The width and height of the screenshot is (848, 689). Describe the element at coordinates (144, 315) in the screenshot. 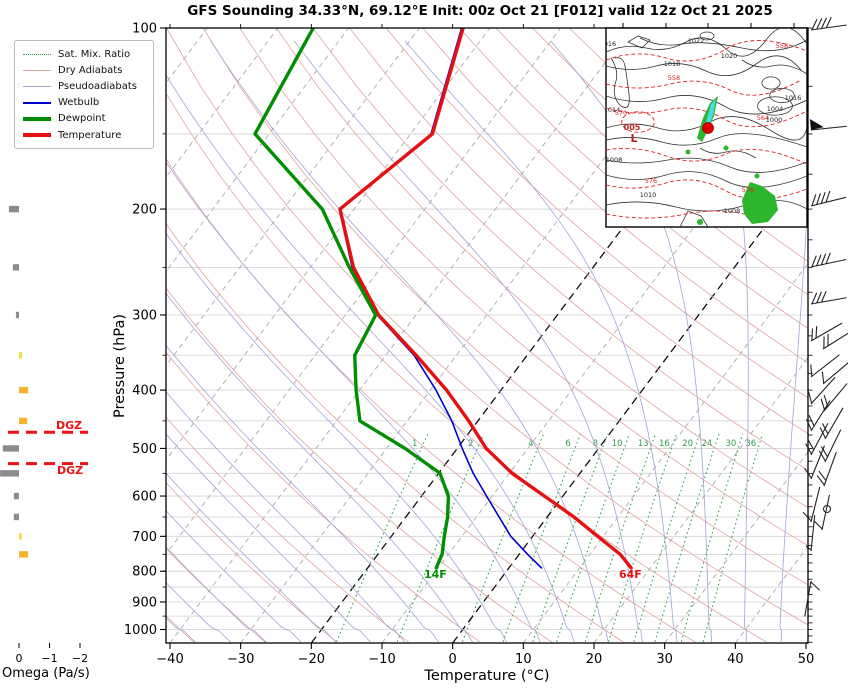

I see `pressure-tick-label: 300` at that location.